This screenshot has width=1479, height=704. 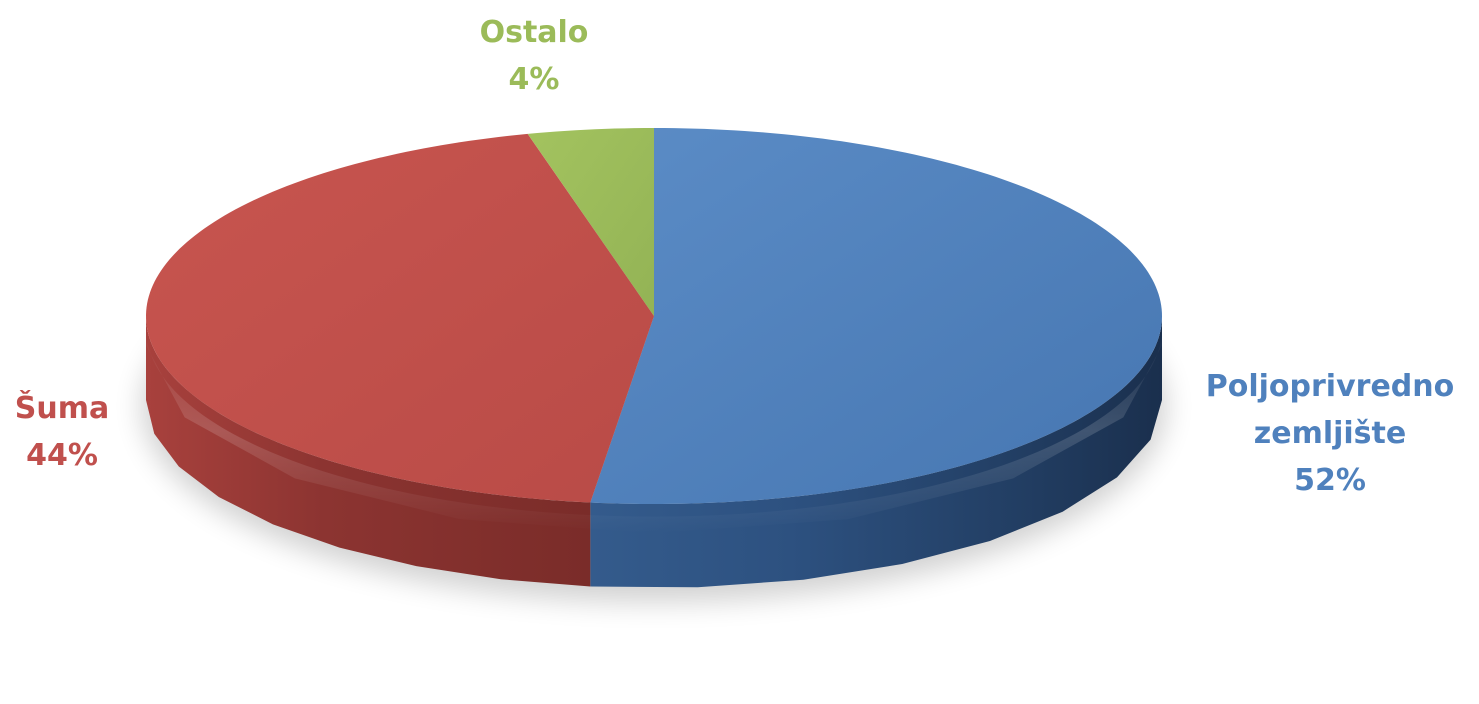 I want to click on slice-label-poljoprivredno: Poljoprivredno zemljište 52%, so click(x=1330, y=433).